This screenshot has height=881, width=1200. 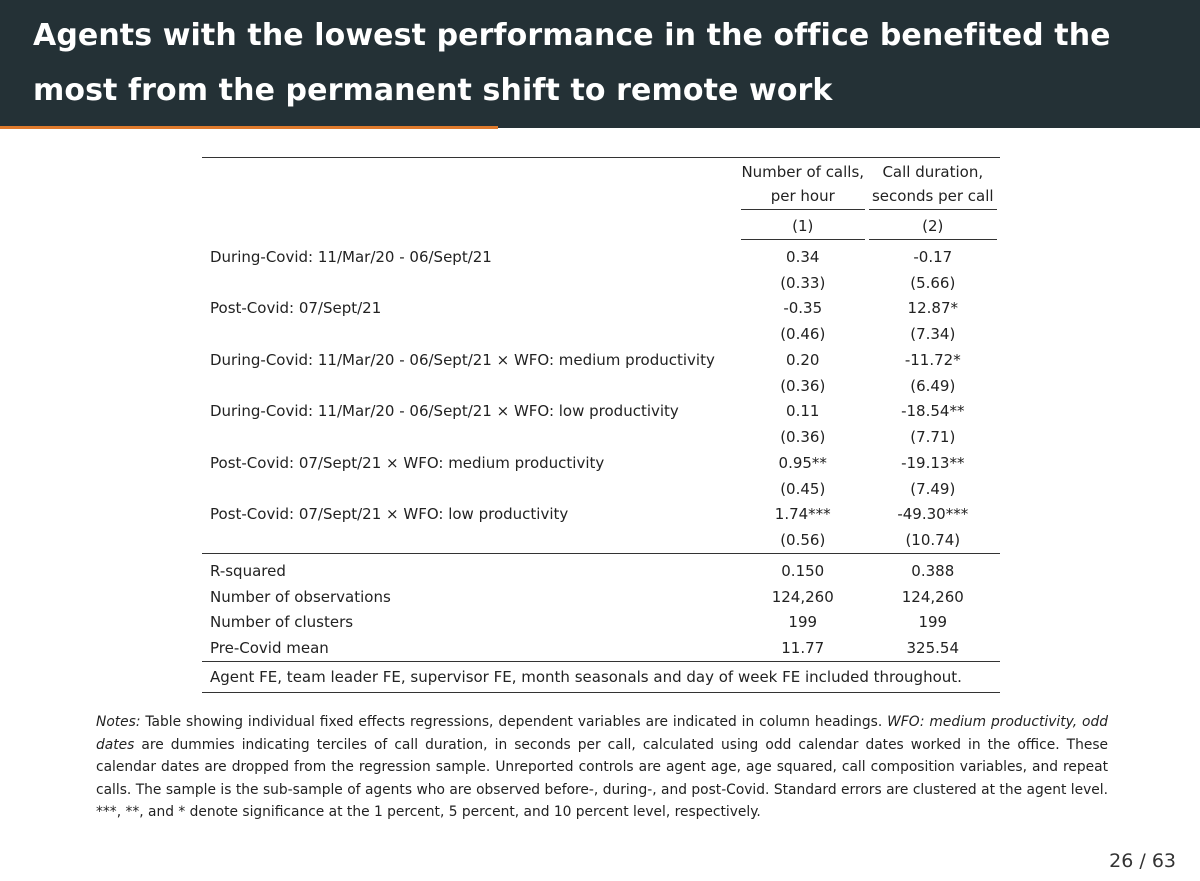 I want to click on row-label: Post-Covid: 07/Sept/21, so click(x=296, y=308).